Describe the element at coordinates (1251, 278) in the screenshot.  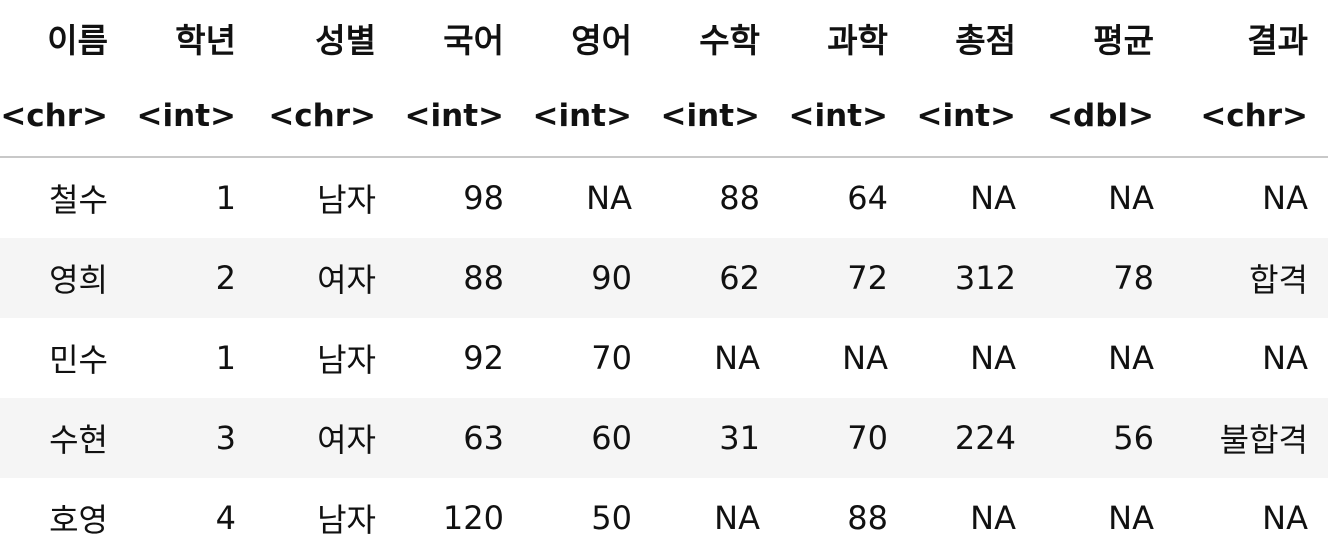
I see `table-cell: 합격` at that location.